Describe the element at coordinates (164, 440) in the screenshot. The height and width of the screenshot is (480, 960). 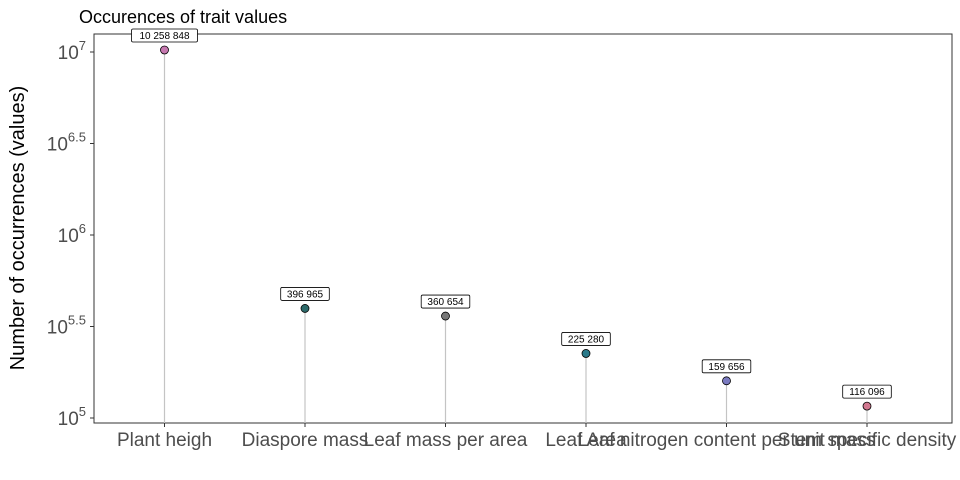
I see `x-tick-label: Plant heigh` at that location.